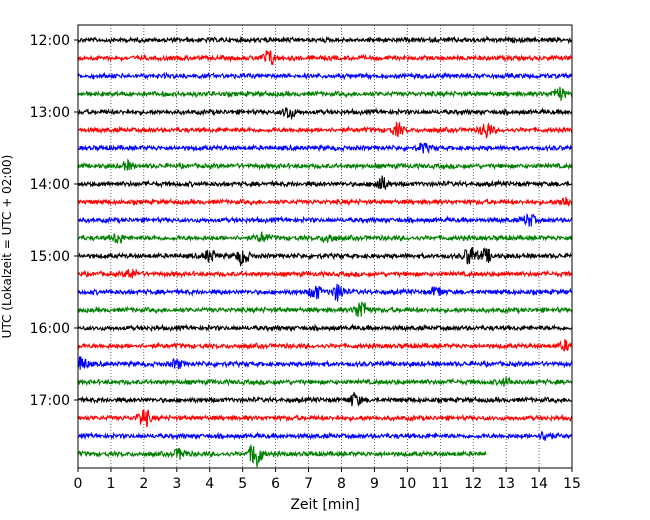 The width and height of the screenshot is (650, 520). Describe the element at coordinates (275, 484) in the screenshot. I see `x-tick-label: 6` at that location.